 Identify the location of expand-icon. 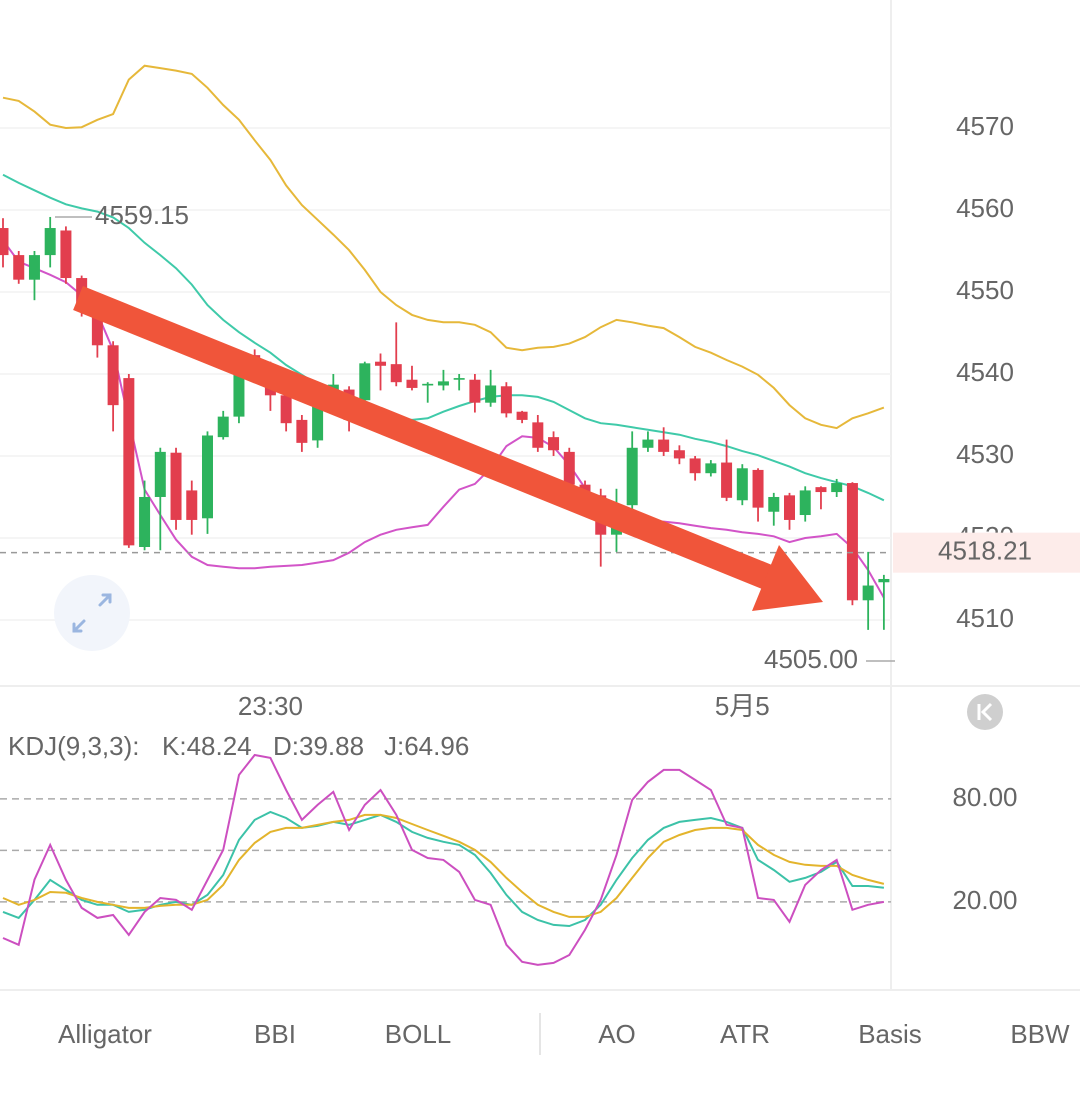
(92, 613).